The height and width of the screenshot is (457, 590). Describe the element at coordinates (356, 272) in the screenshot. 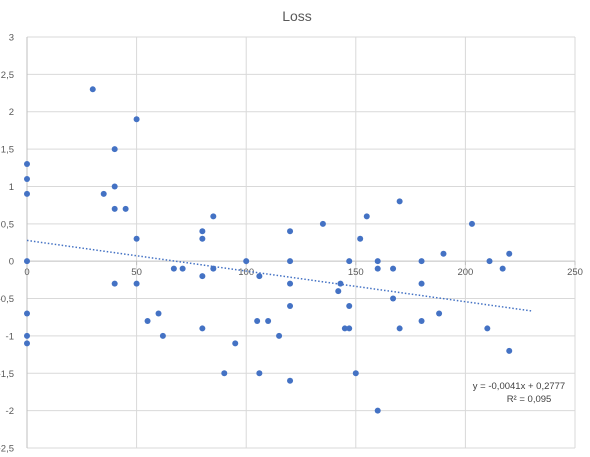

I see `x-tick-label: 150` at that location.